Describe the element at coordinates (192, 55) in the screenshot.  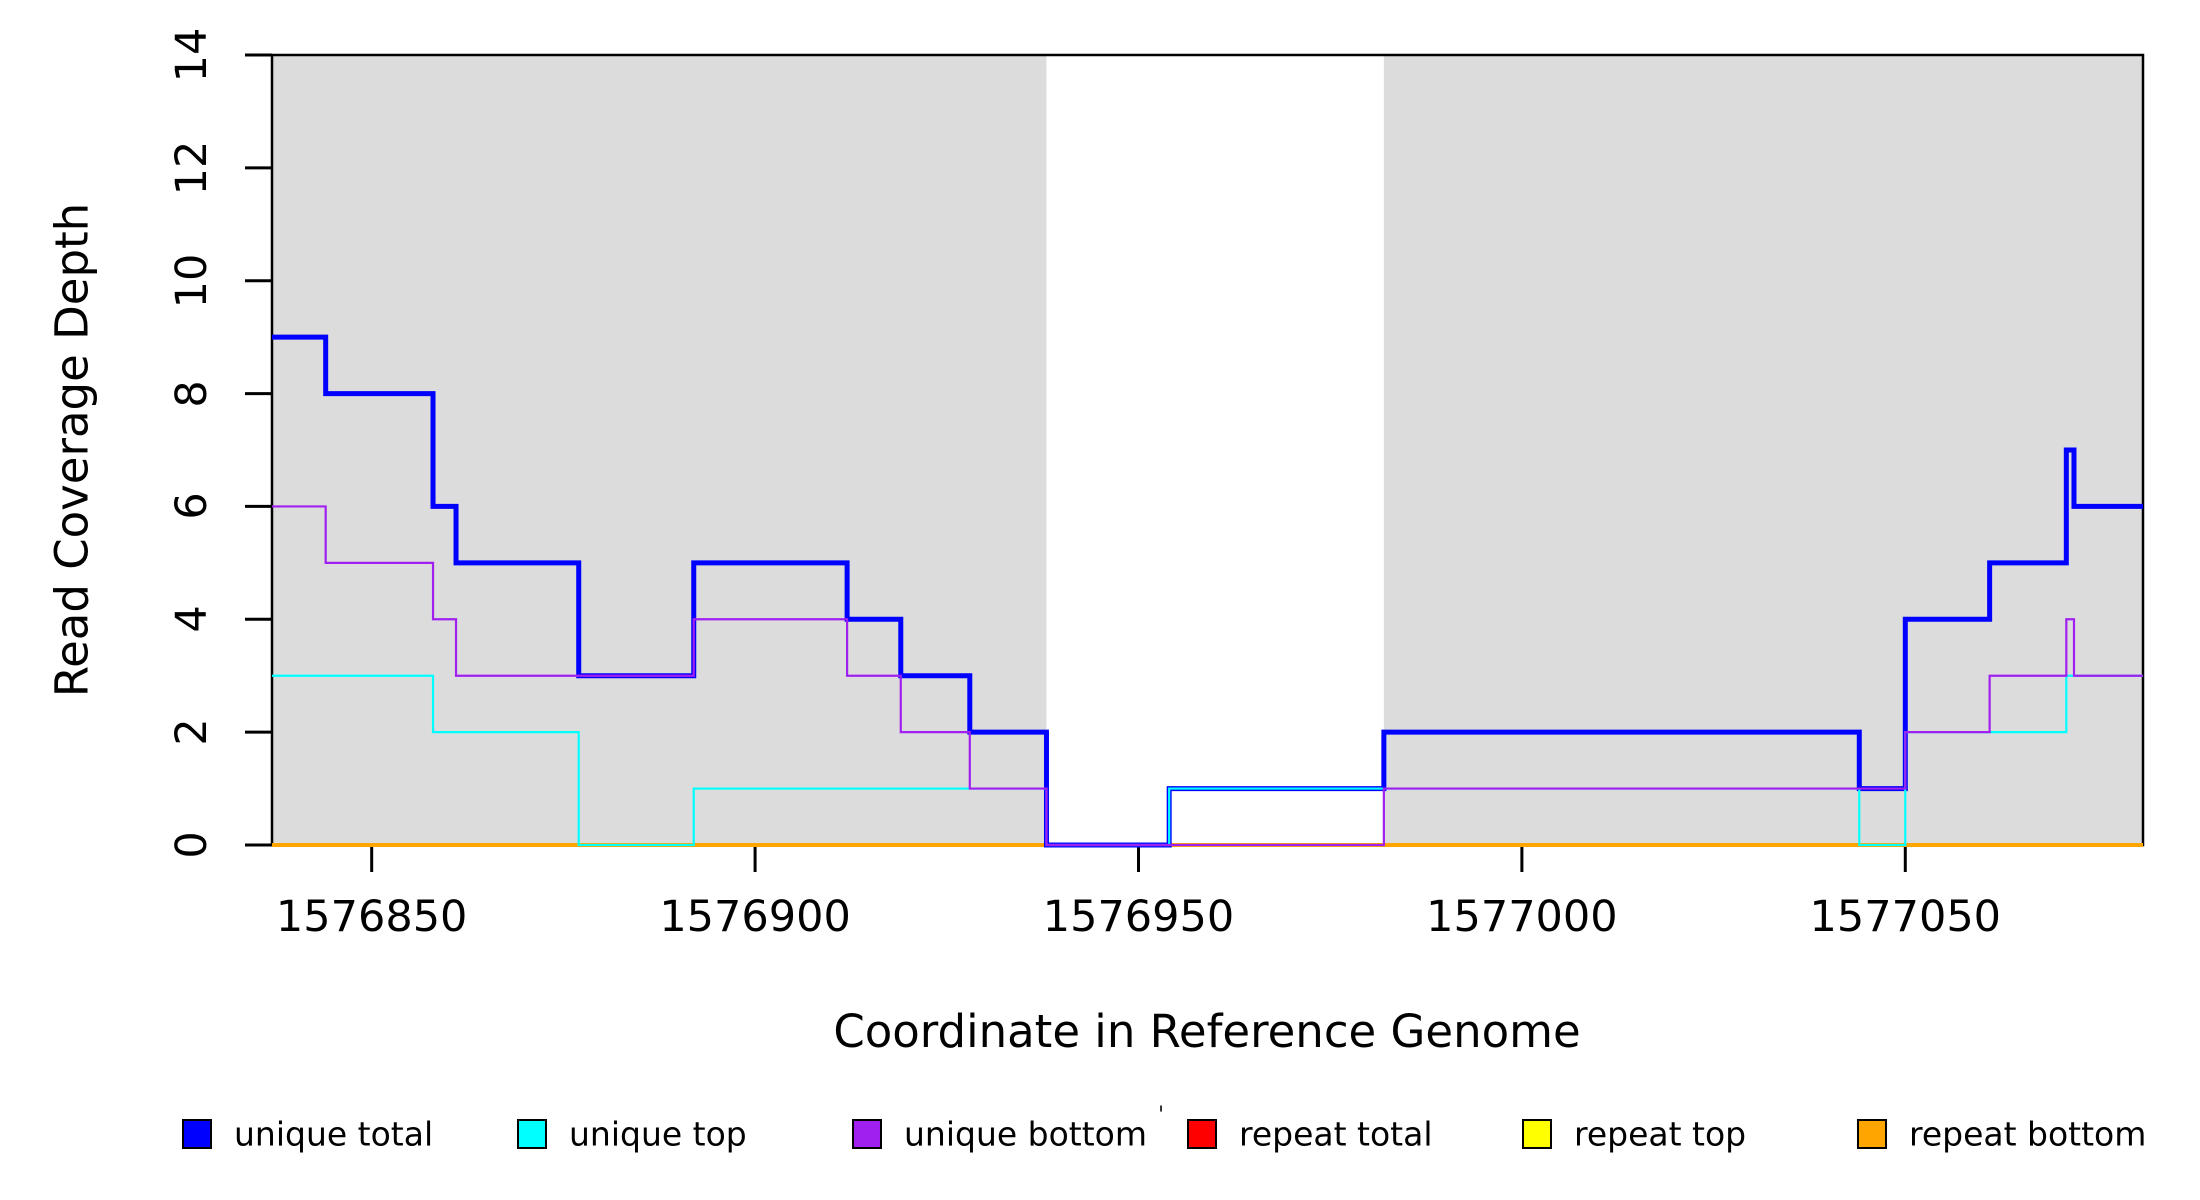
I see `y-tick-label: 14` at that location.